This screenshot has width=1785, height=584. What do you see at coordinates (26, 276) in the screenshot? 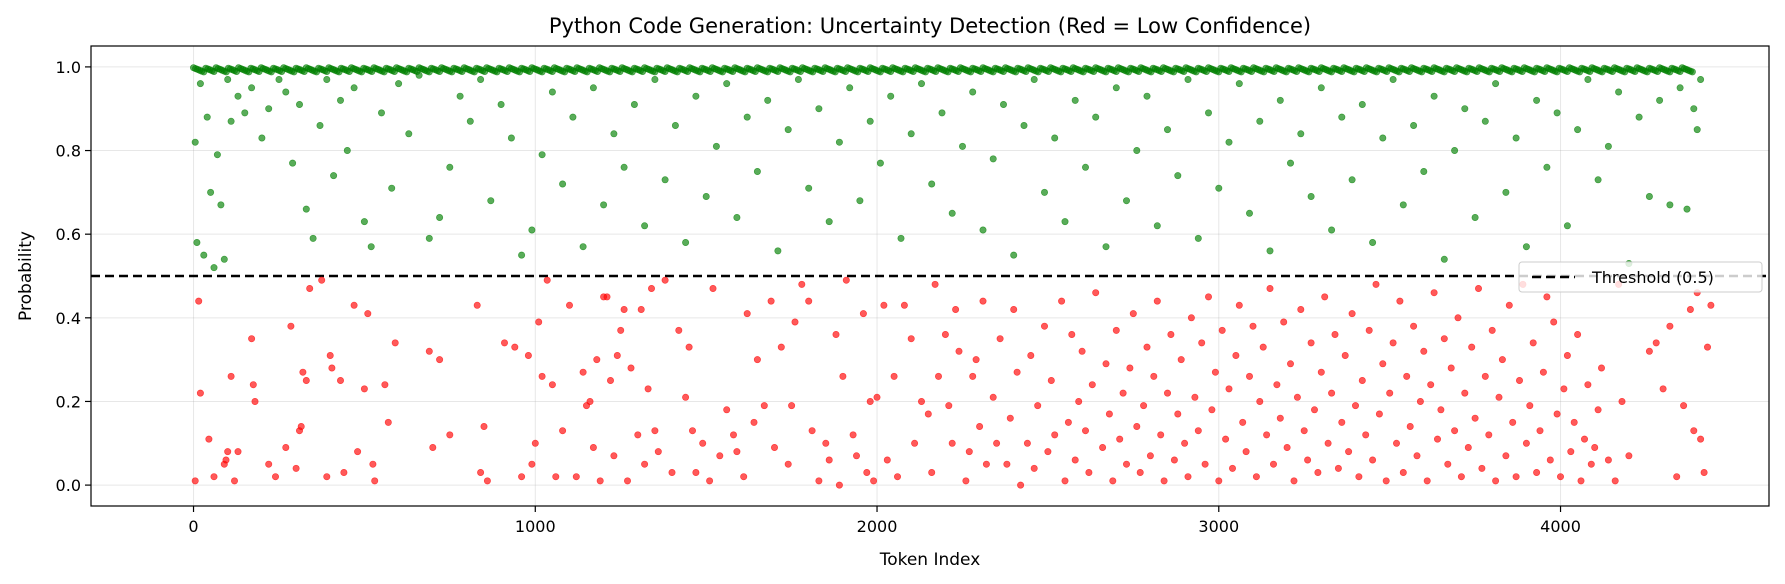
I see `y-axis-label: Probability` at bounding box center [26, 276].